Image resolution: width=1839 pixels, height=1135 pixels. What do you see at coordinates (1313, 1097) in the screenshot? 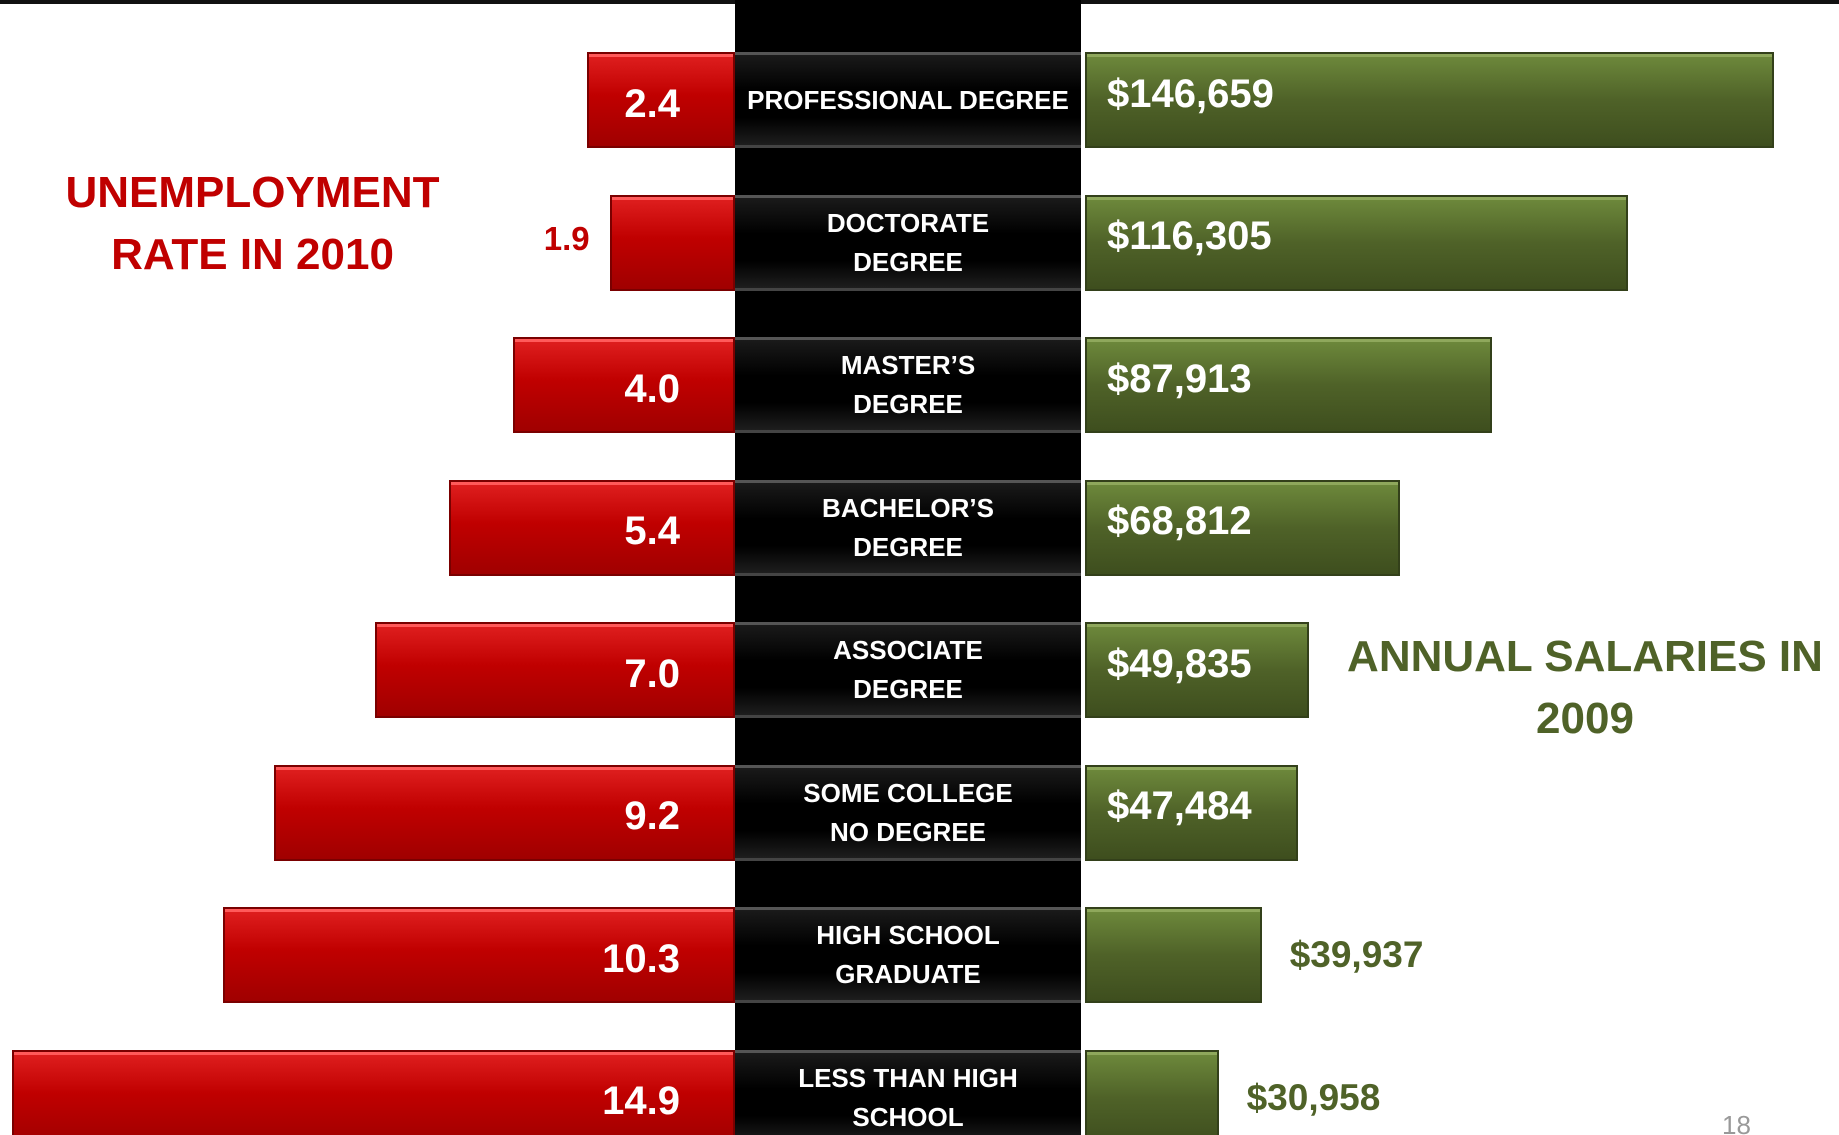
I see `value-label: $30,958` at bounding box center [1313, 1097].